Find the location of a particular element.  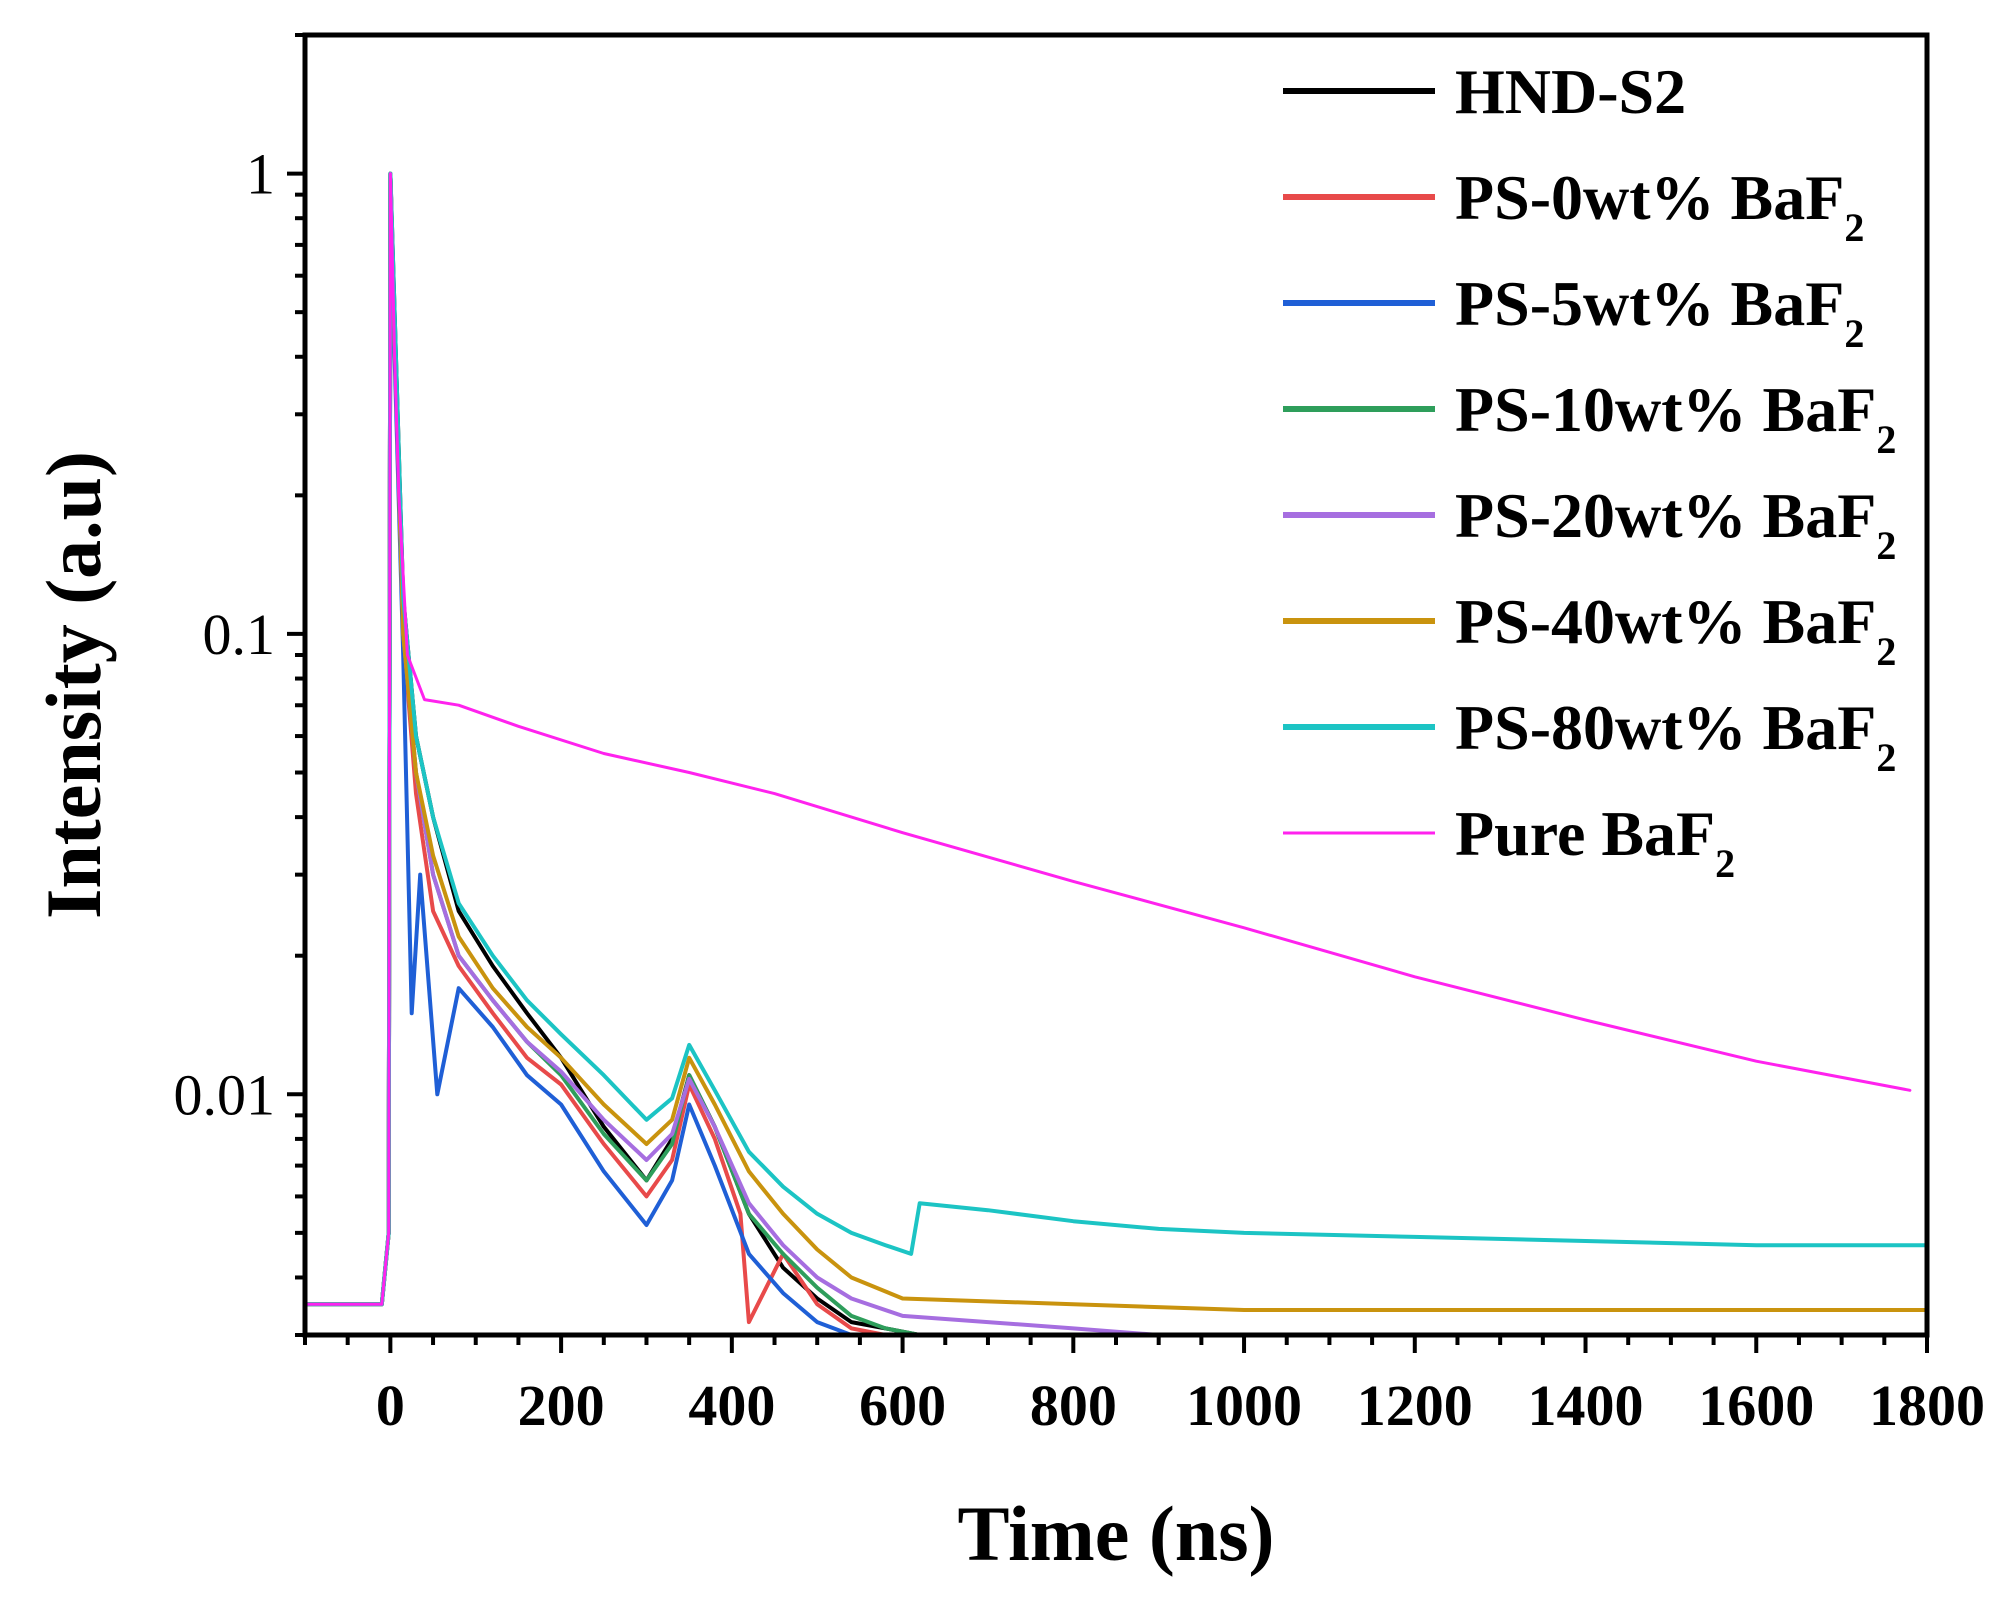

x-tick-label: 1600 is located at coordinates (1756, 1405).